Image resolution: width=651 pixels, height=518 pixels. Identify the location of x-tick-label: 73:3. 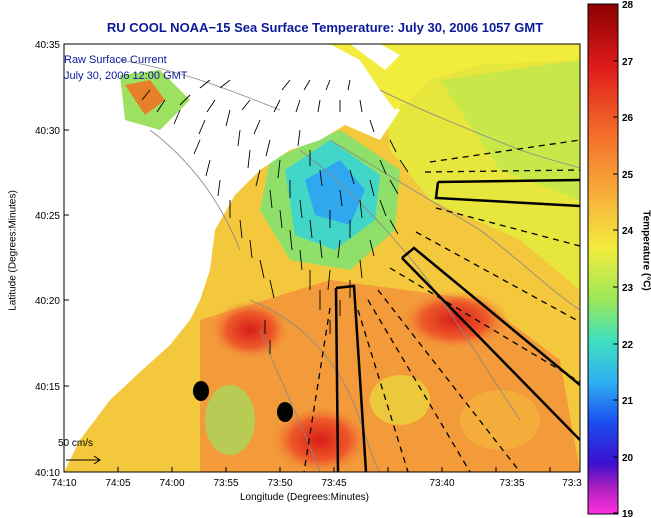
(572, 483).